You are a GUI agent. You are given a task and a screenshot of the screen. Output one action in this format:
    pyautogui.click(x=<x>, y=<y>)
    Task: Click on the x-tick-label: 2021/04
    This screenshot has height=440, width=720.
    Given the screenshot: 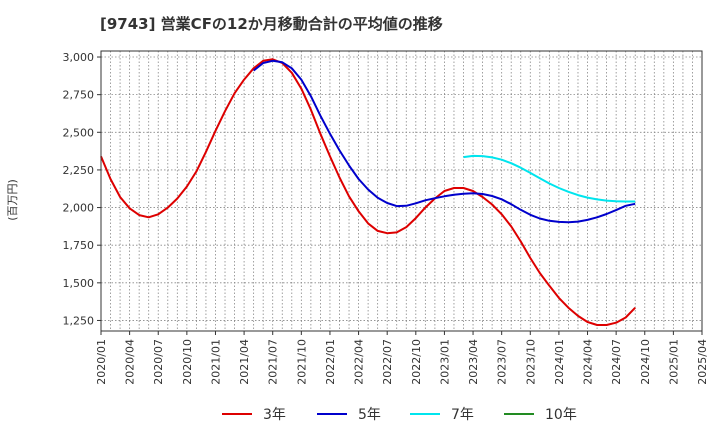 What is the action you would take?
    pyautogui.click(x=244, y=362)
    